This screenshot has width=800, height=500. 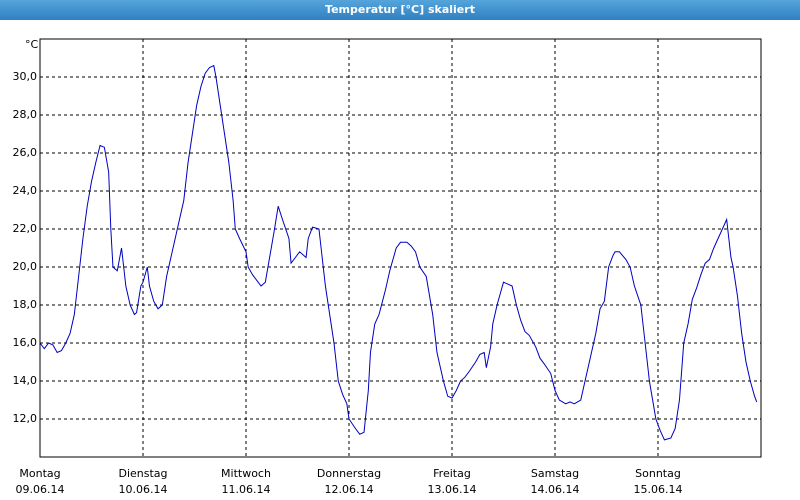 What do you see at coordinates (25, 76) in the screenshot?
I see `y-tick-label: 30,0` at bounding box center [25, 76].